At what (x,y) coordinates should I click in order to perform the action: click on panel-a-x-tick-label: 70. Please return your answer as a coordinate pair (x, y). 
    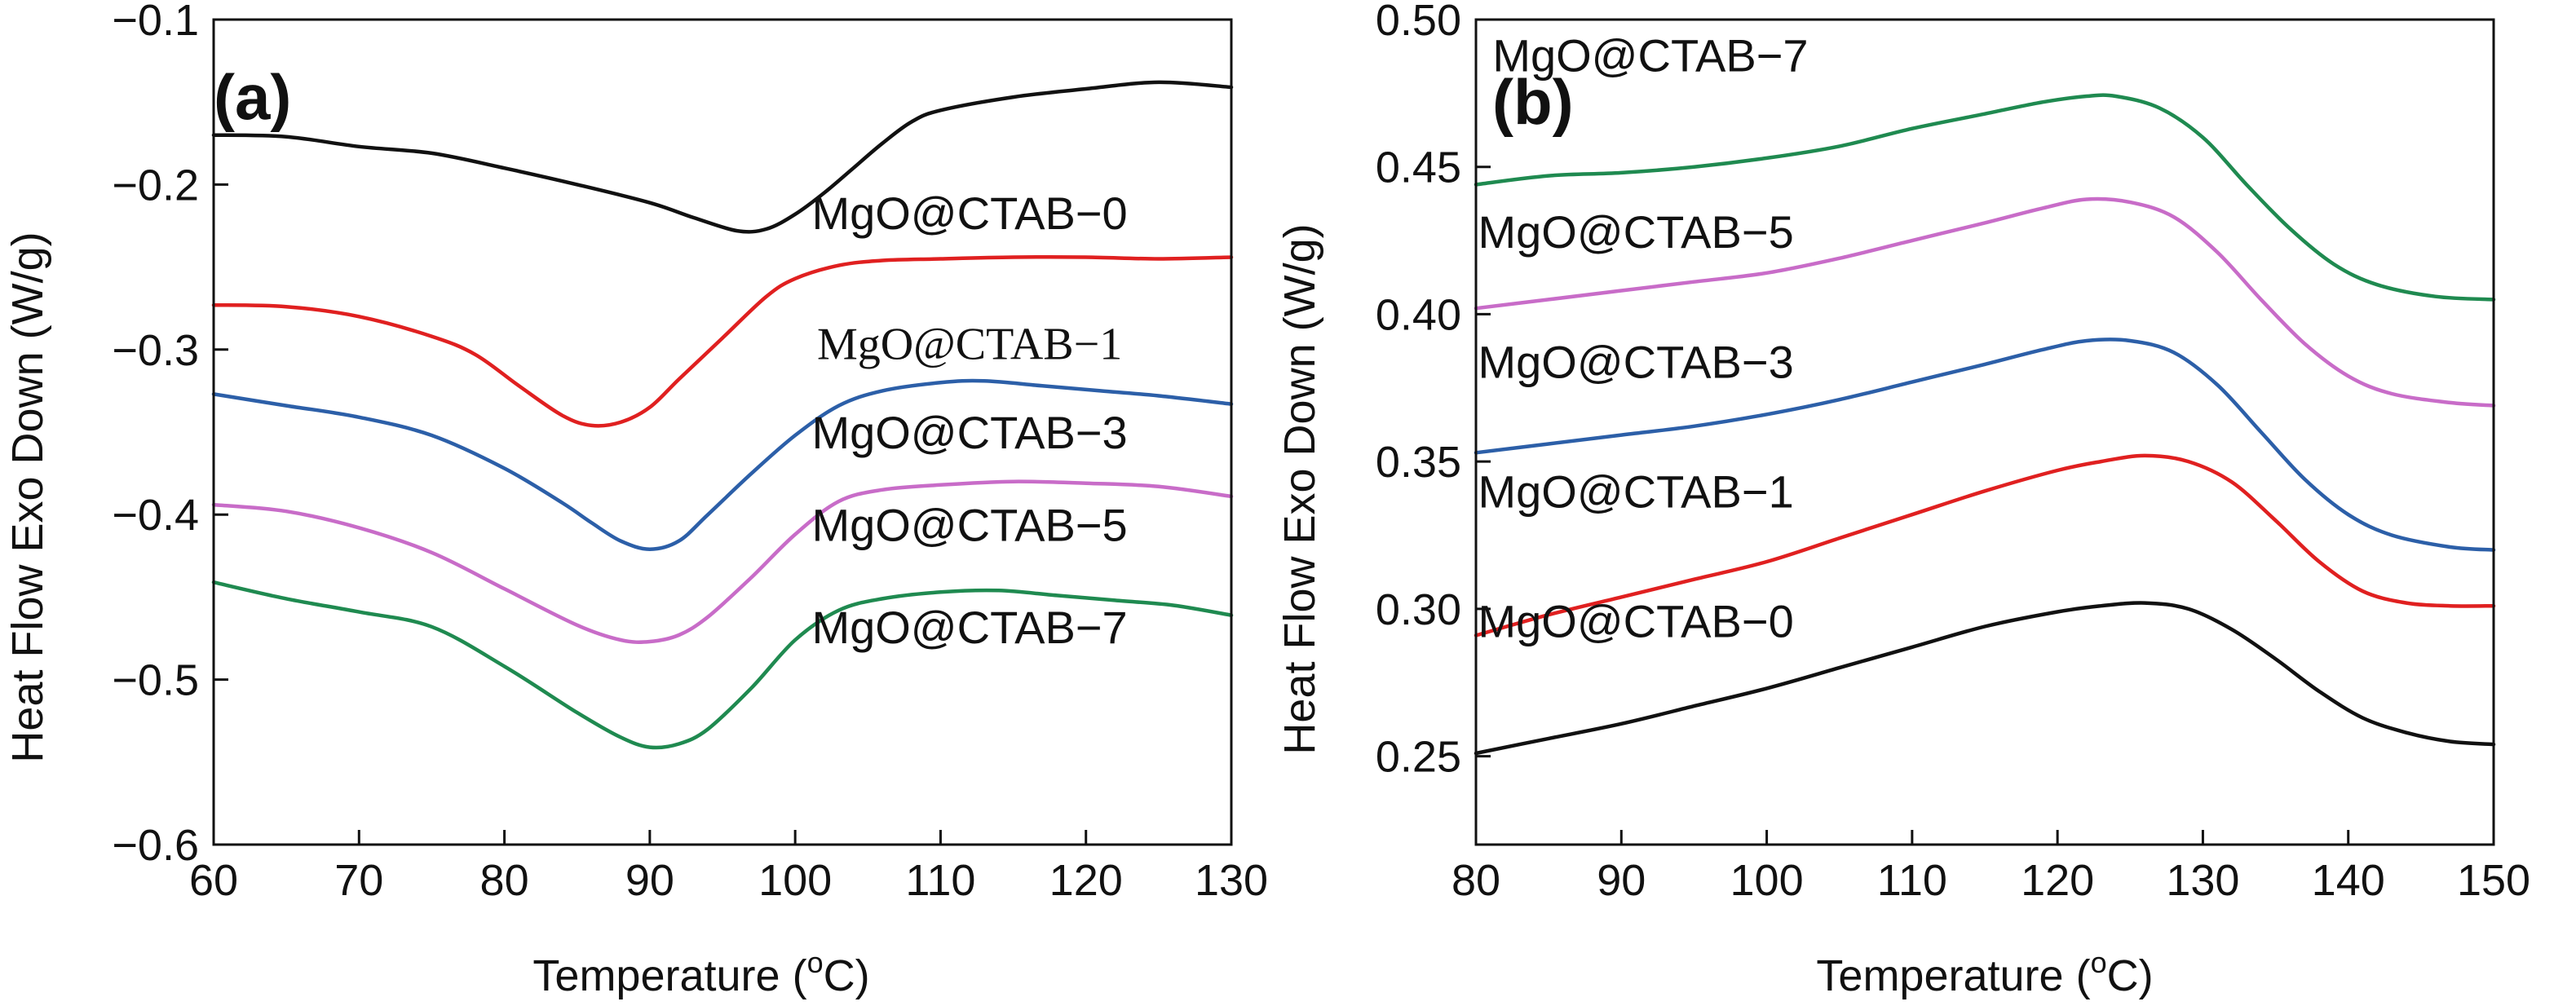
    Looking at the image, I should click on (358, 881).